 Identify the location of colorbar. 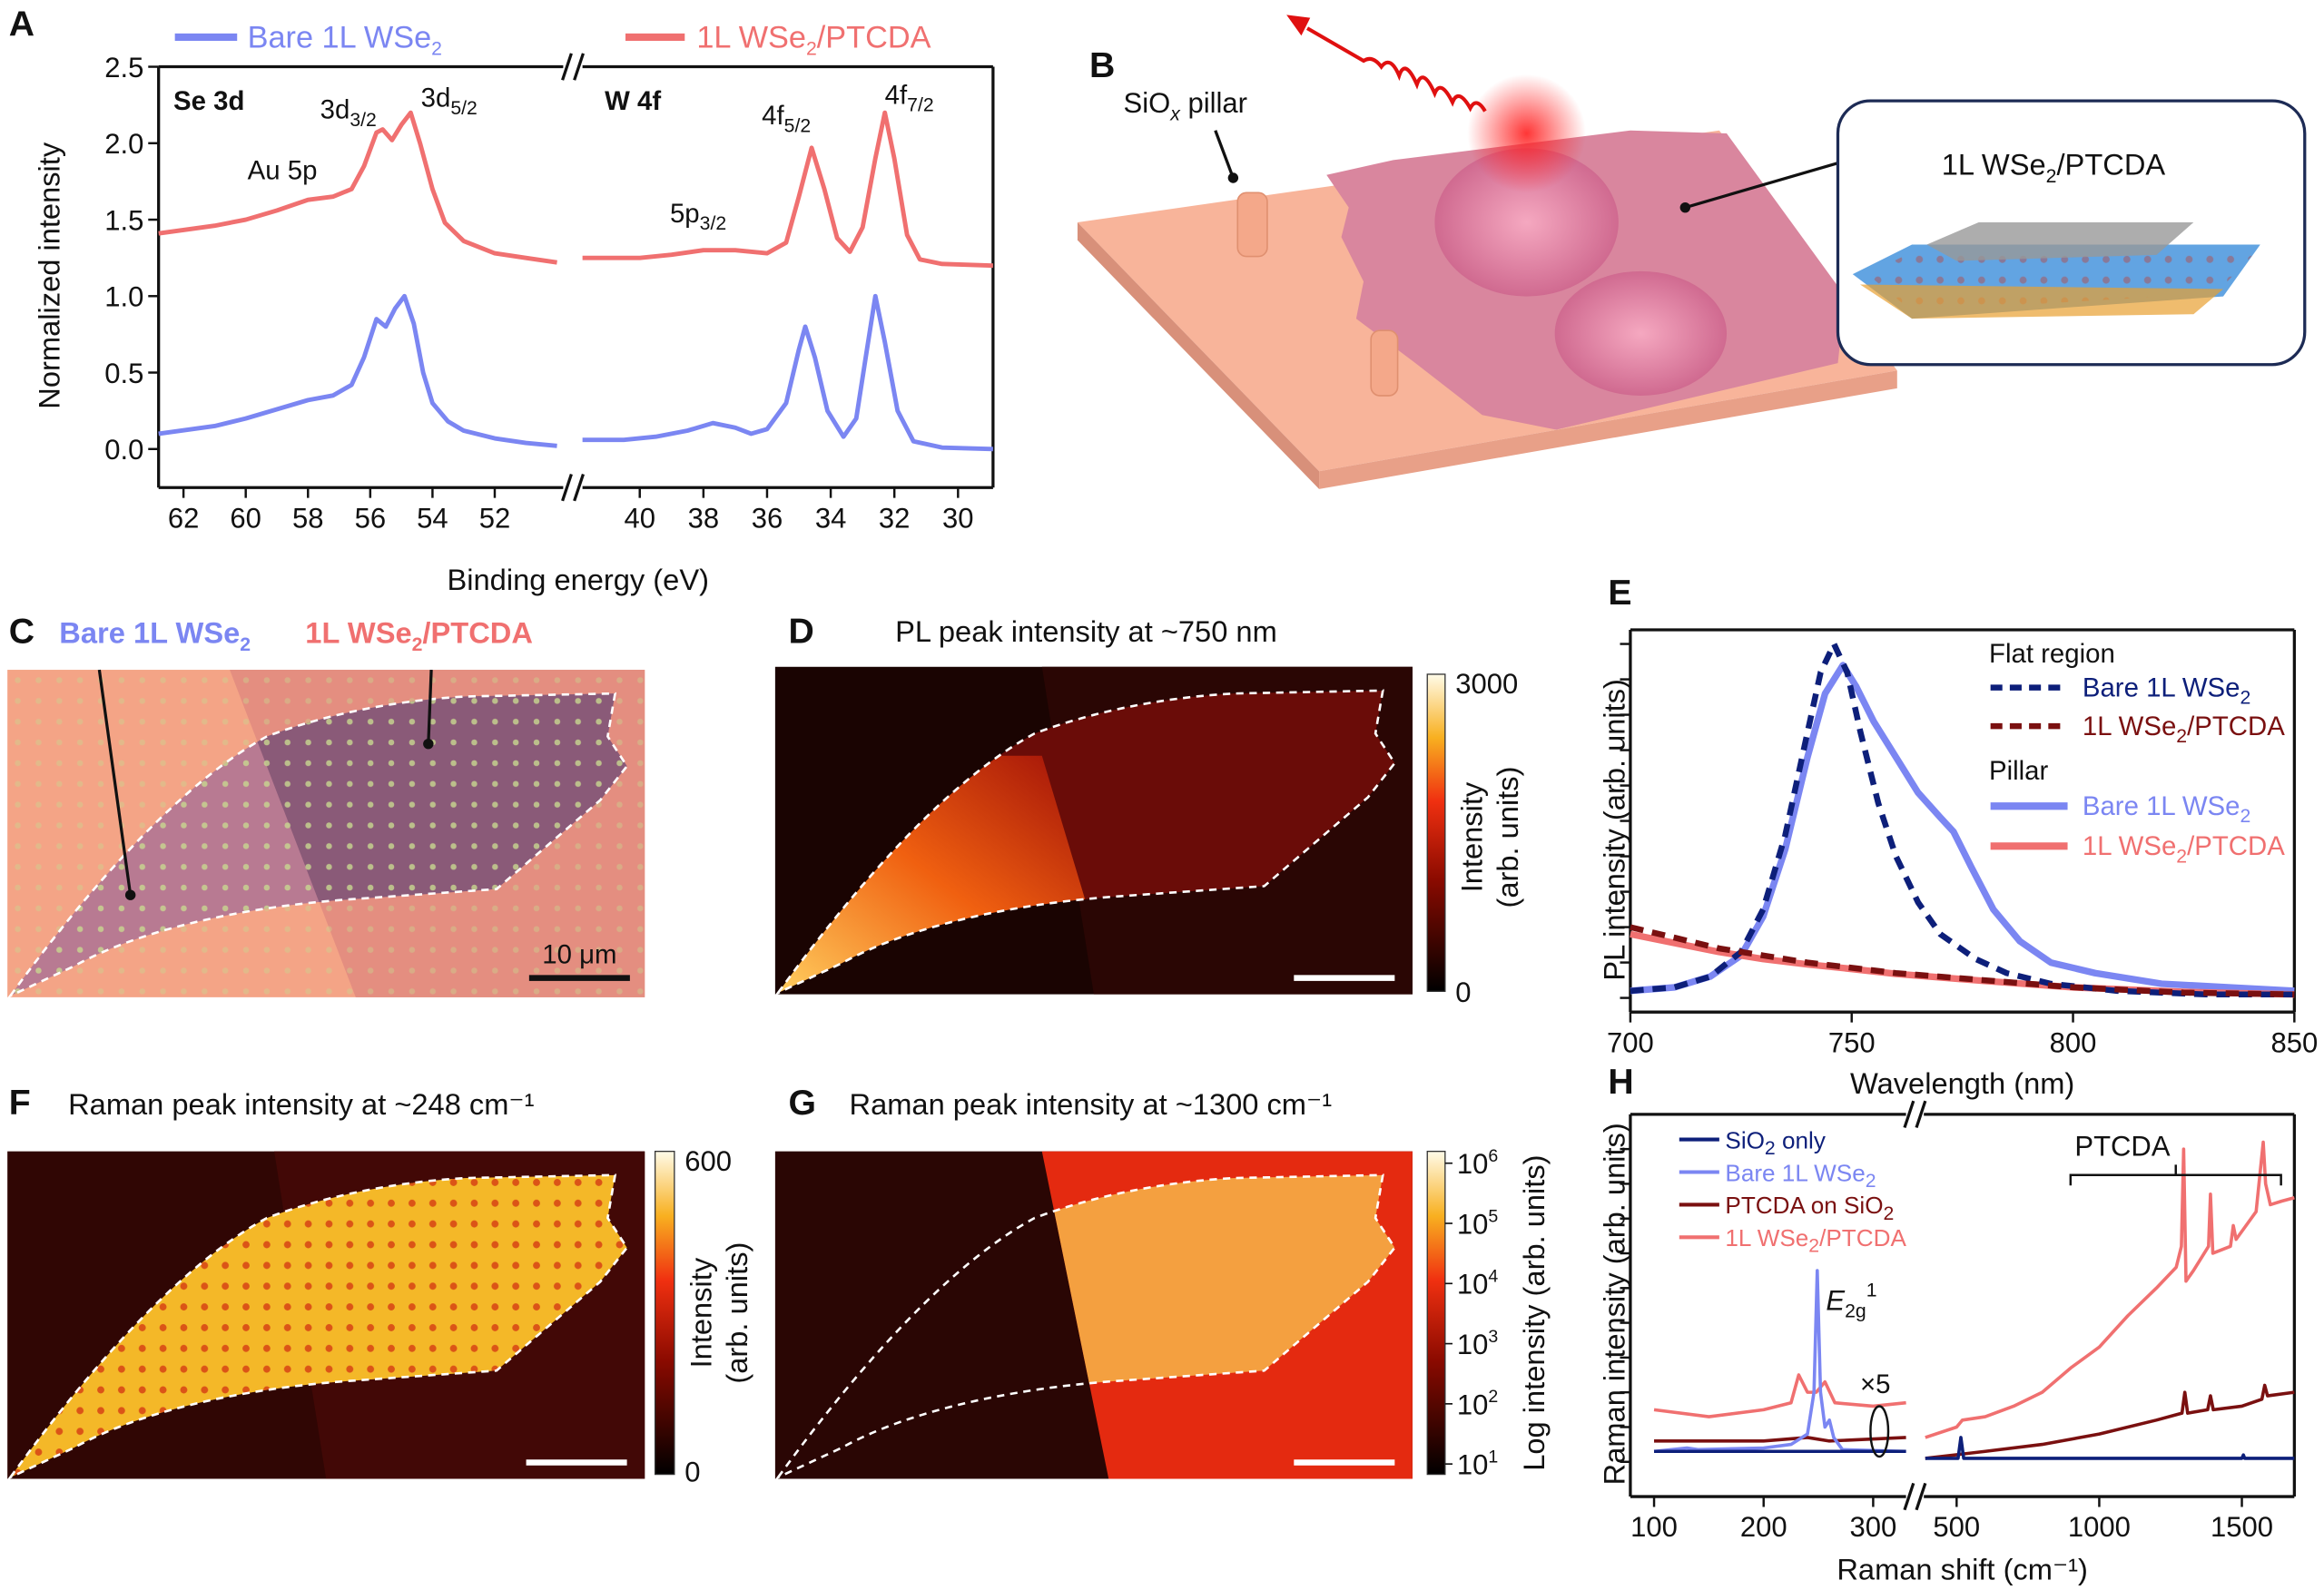
(1436, 1313).